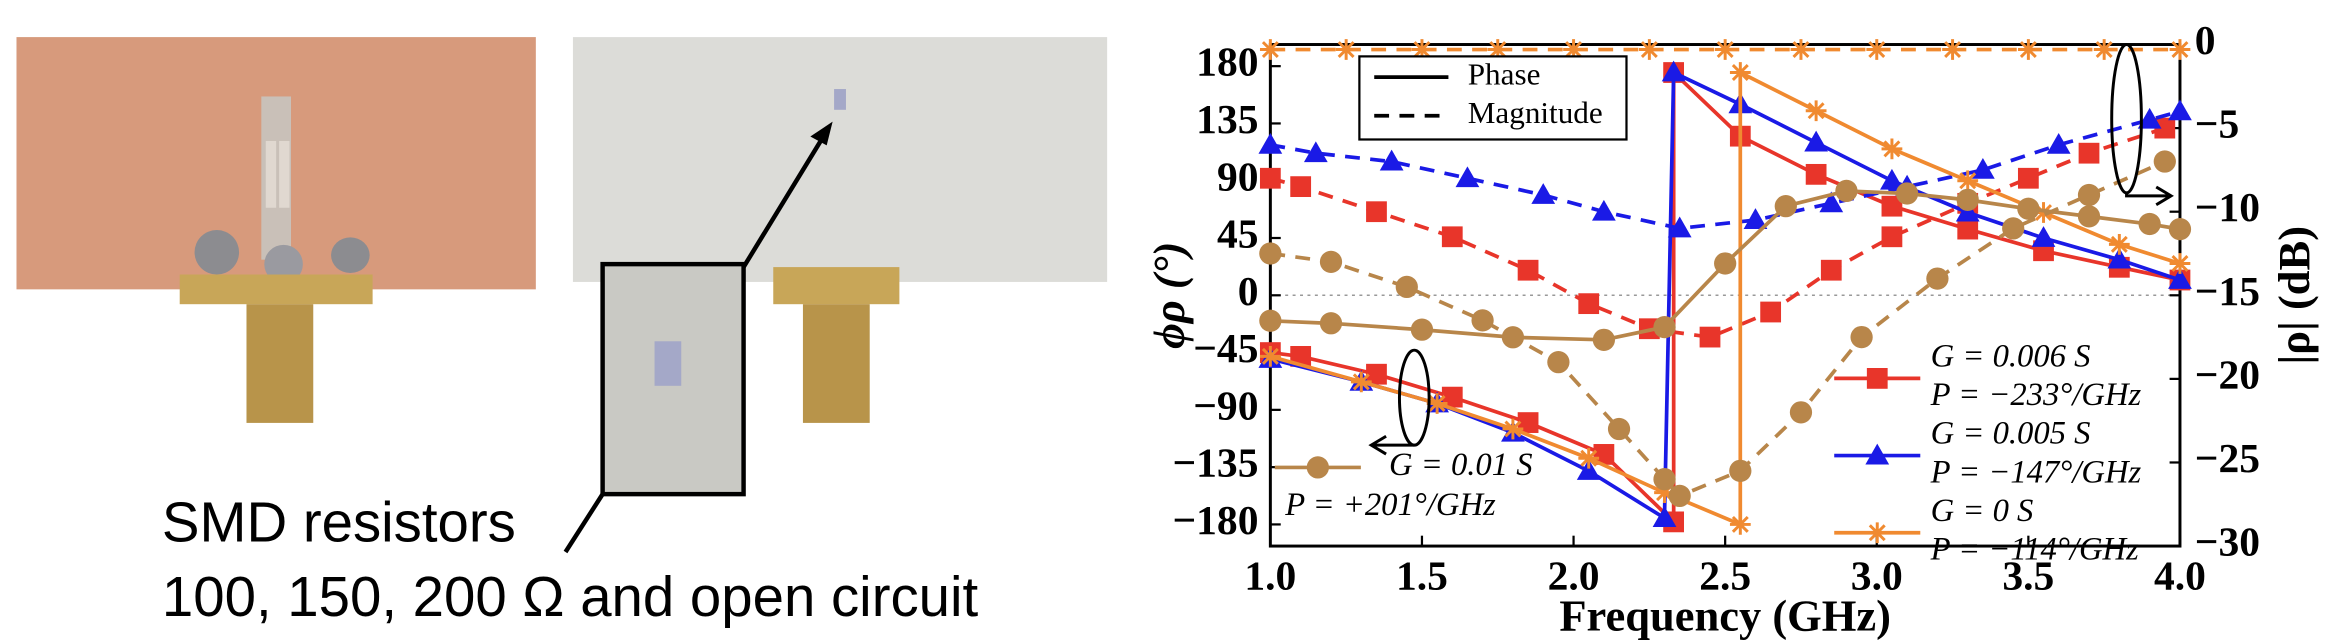 The height and width of the screenshot is (644, 2330). What do you see at coordinates (2227, 291) in the screenshot?
I see `y2-tick-label: −15` at bounding box center [2227, 291].